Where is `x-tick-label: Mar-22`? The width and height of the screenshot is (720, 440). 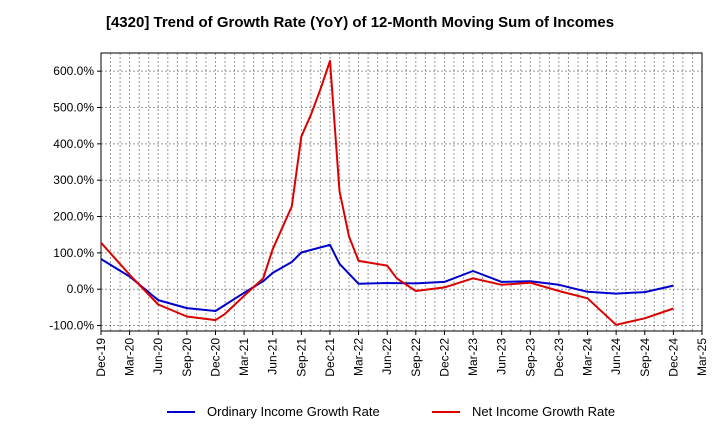
x-tick-label: Mar-22 is located at coordinates (359, 357).